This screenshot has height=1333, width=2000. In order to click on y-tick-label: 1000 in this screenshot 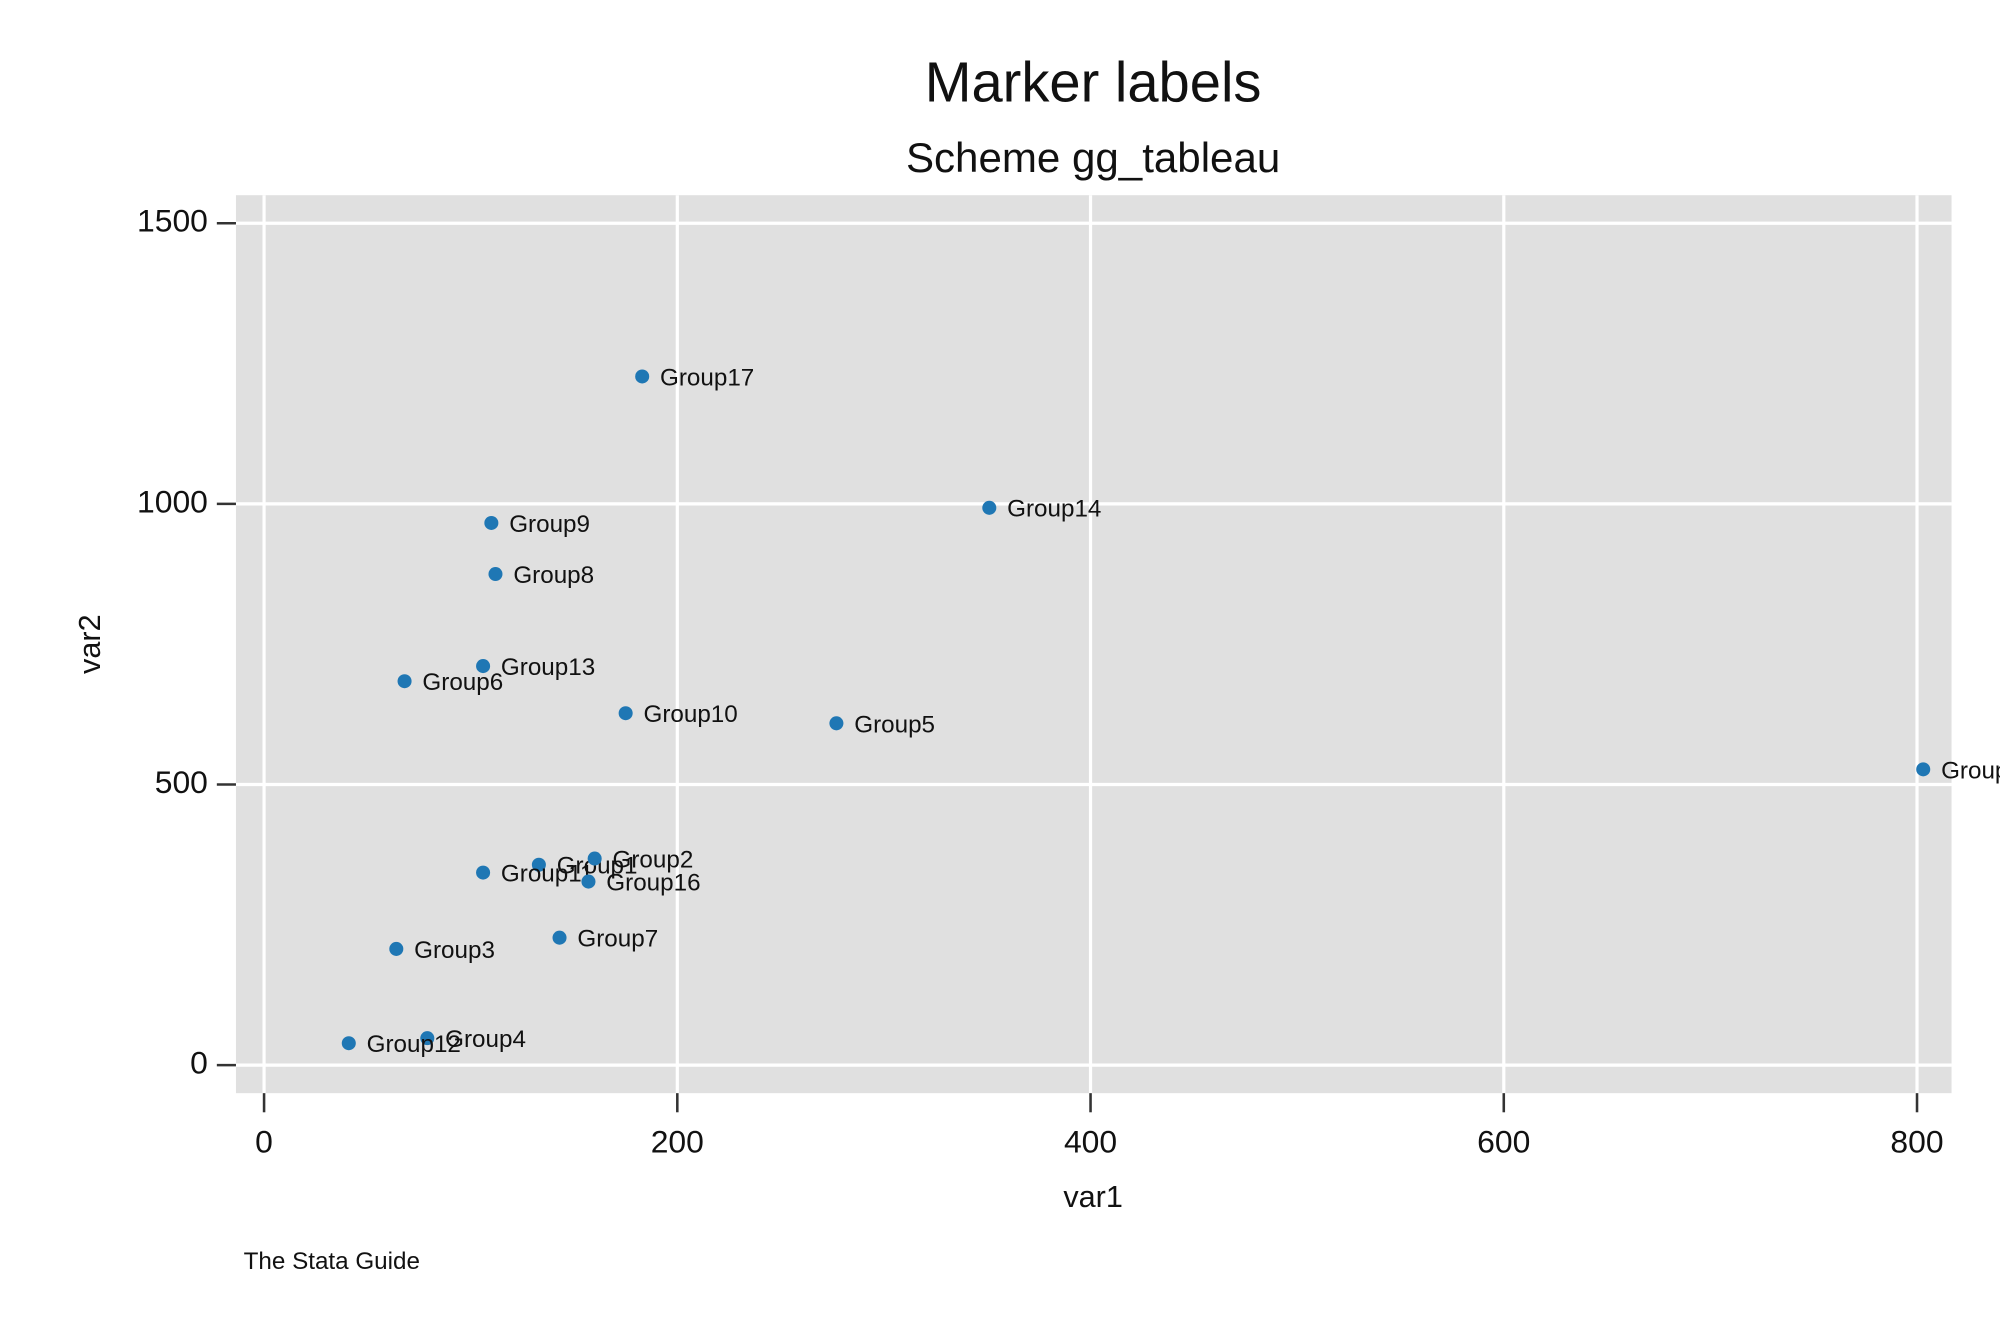, I will do `click(172, 501)`.